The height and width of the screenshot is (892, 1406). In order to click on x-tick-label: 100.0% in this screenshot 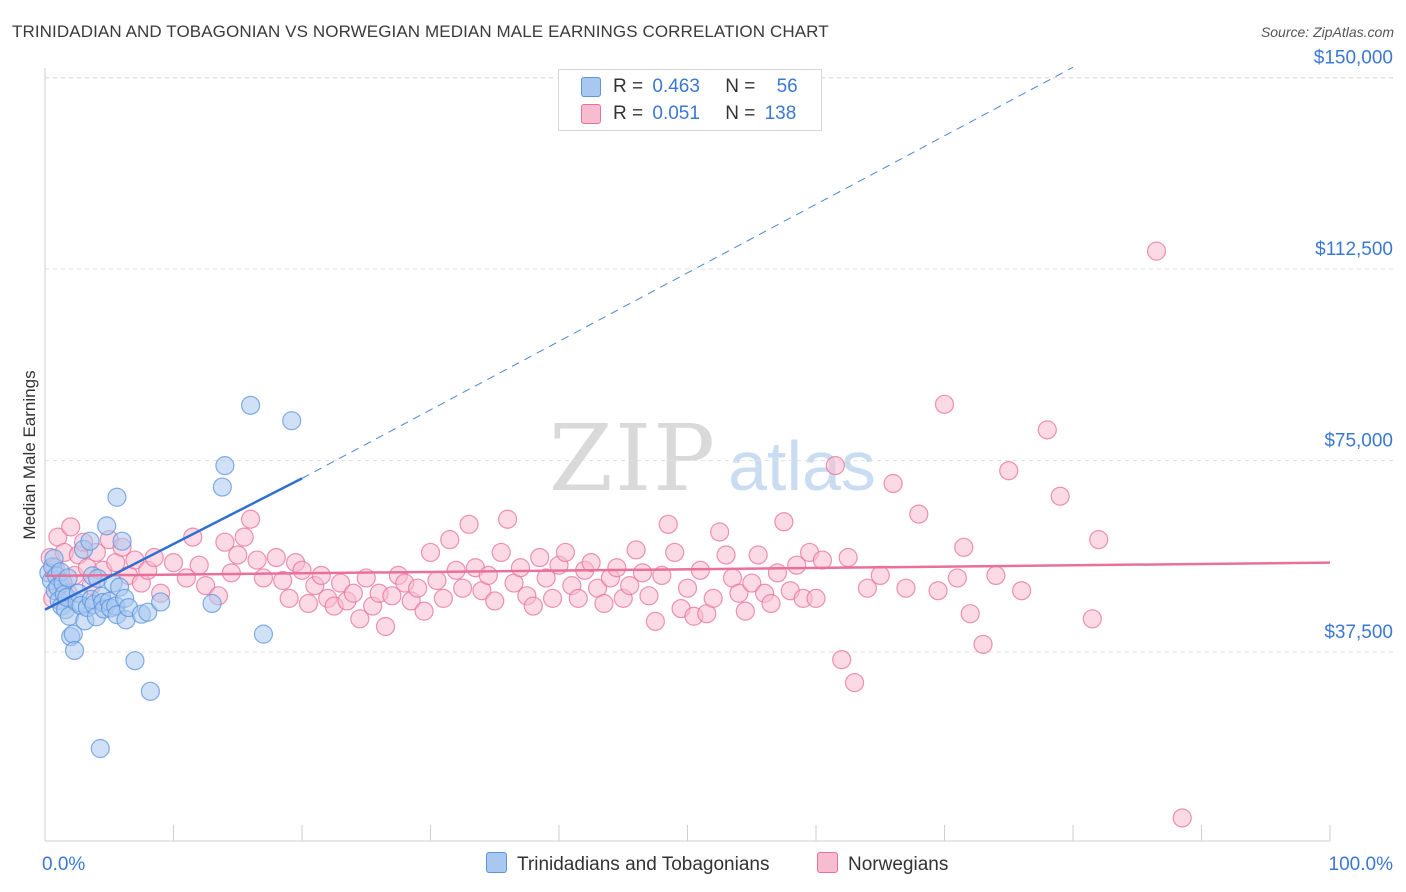, I will do `click(1361, 864)`.